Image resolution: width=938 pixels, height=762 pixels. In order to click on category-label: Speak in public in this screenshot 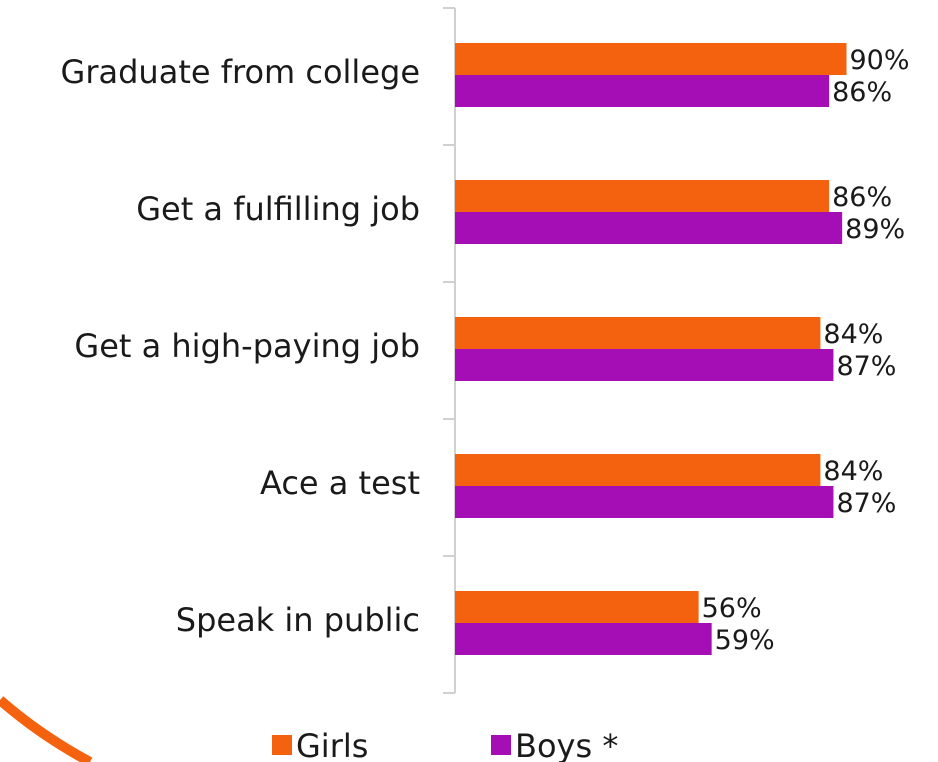, I will do `click(298, 620)`.